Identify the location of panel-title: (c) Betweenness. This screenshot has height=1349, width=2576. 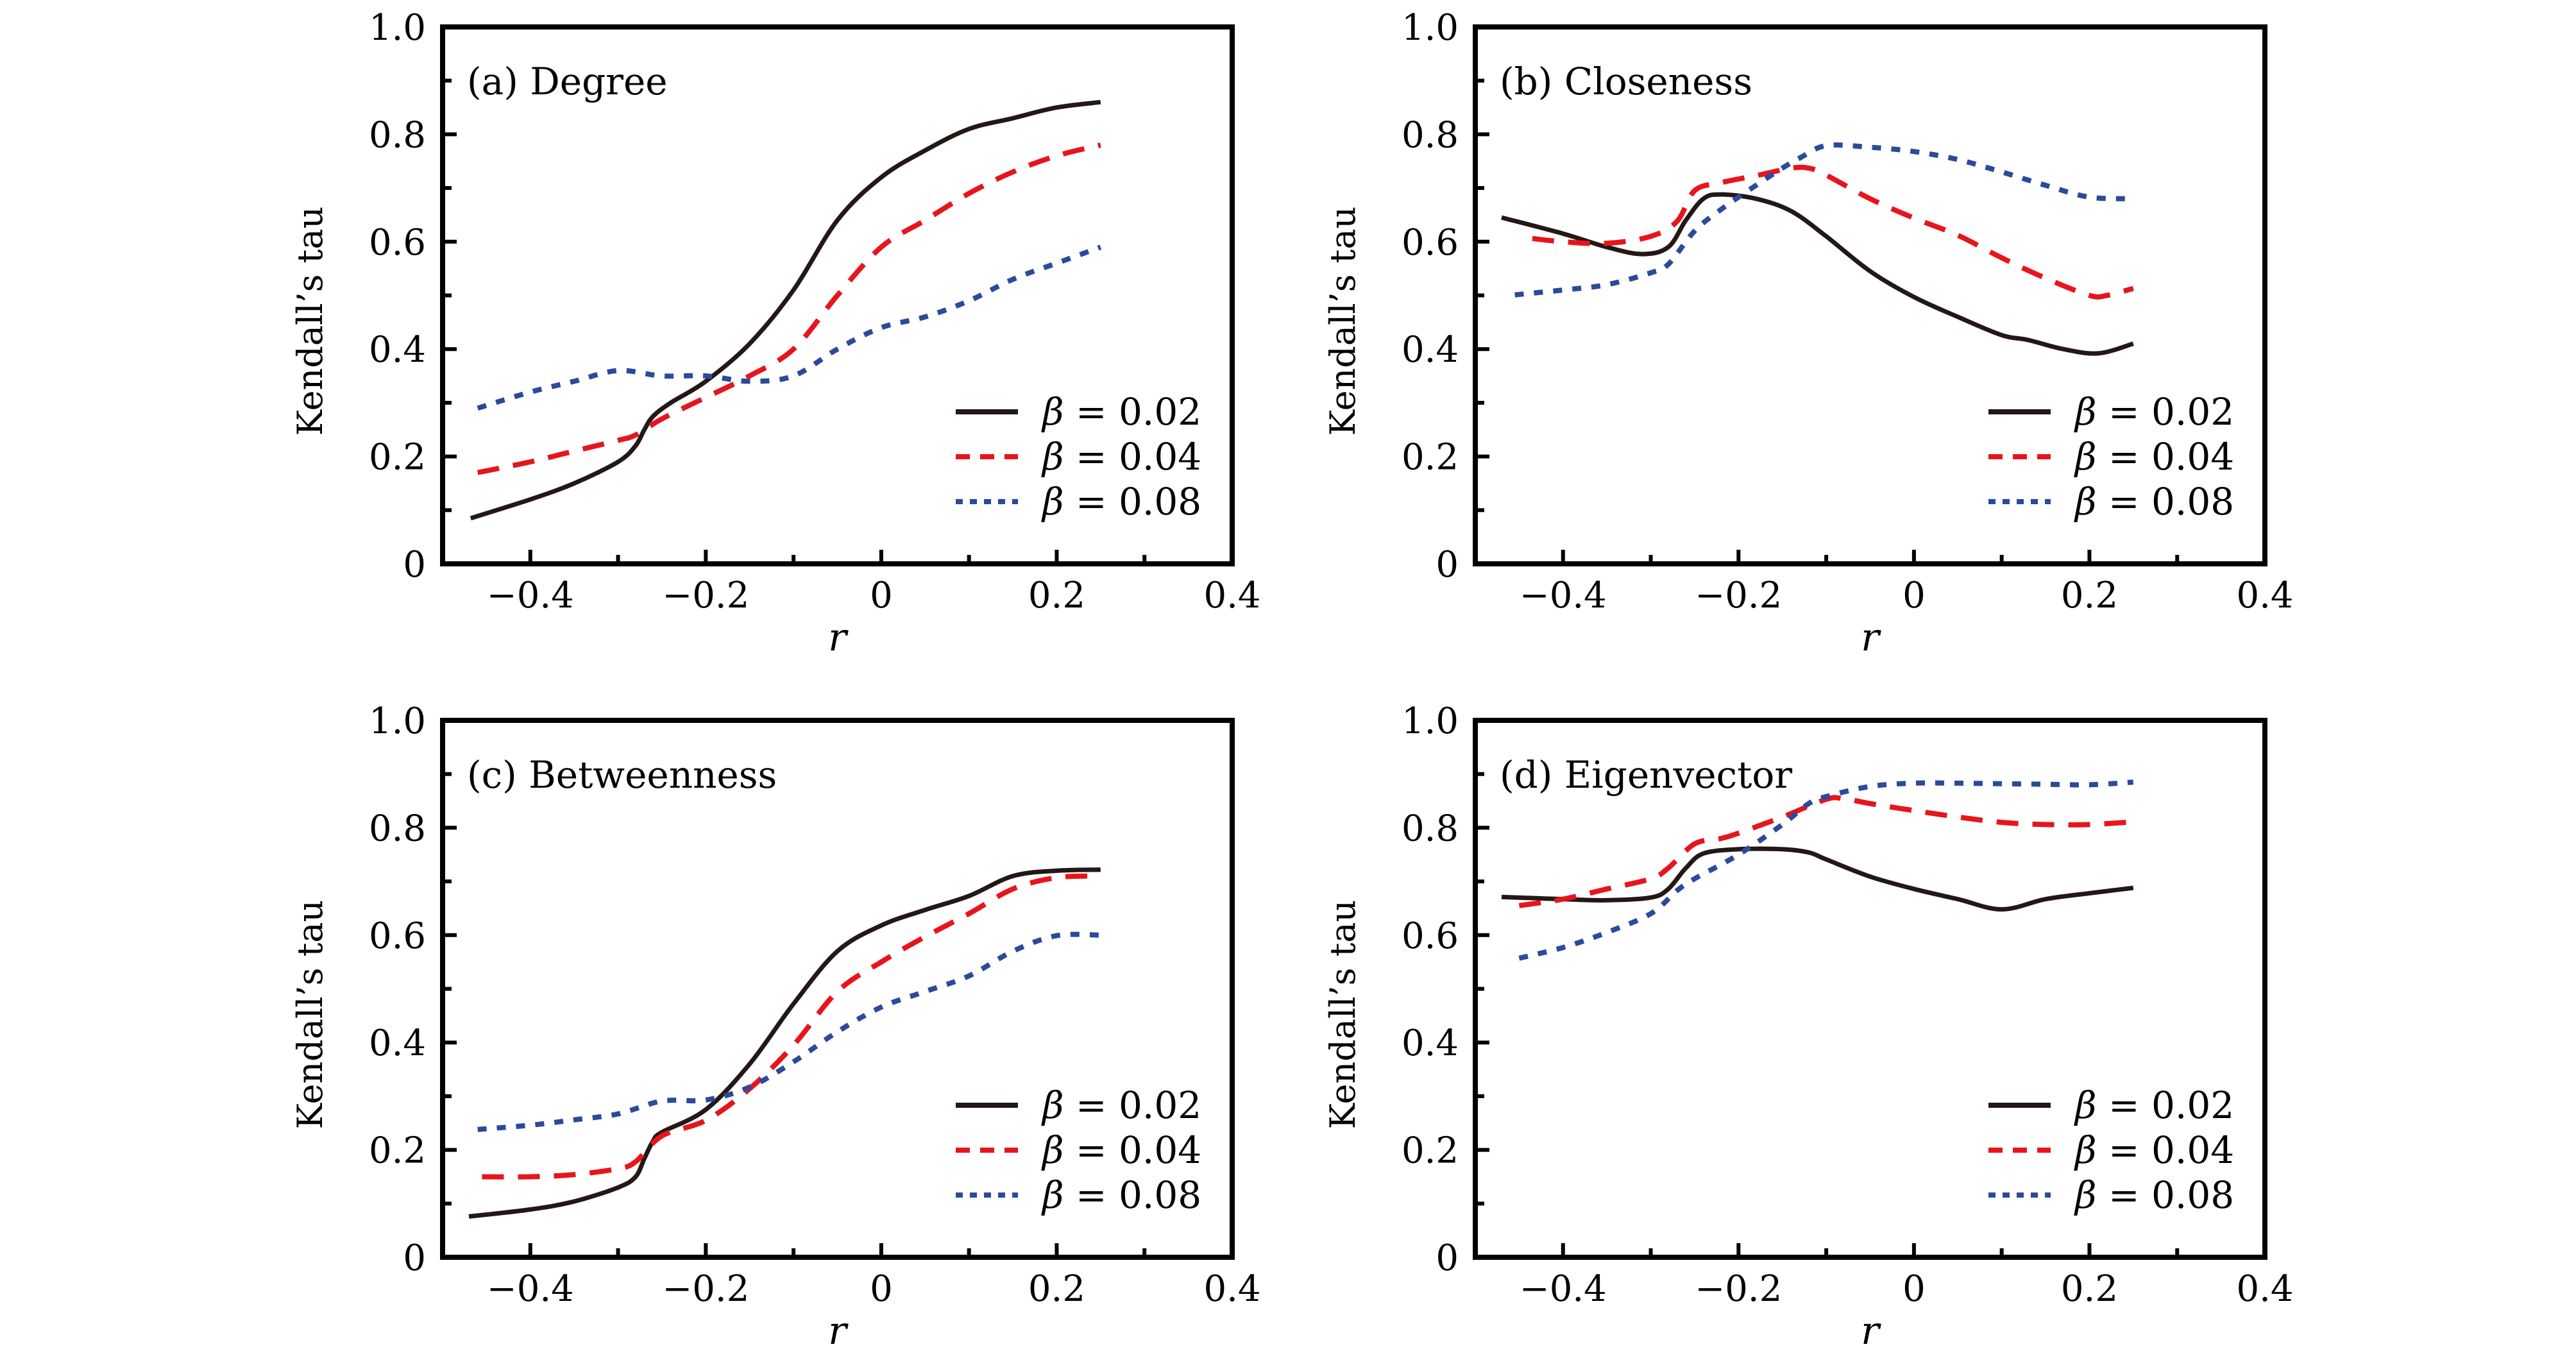
(622, 775).